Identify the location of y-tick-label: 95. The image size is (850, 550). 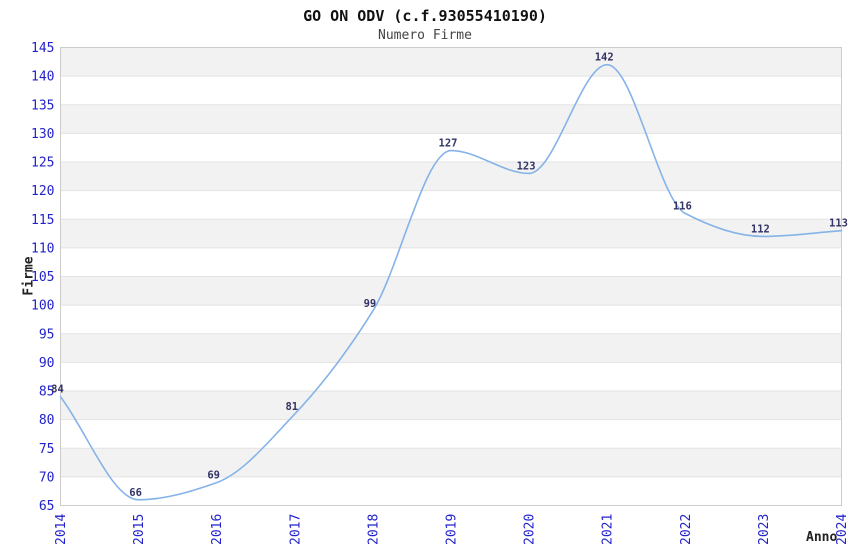
(47, 334).